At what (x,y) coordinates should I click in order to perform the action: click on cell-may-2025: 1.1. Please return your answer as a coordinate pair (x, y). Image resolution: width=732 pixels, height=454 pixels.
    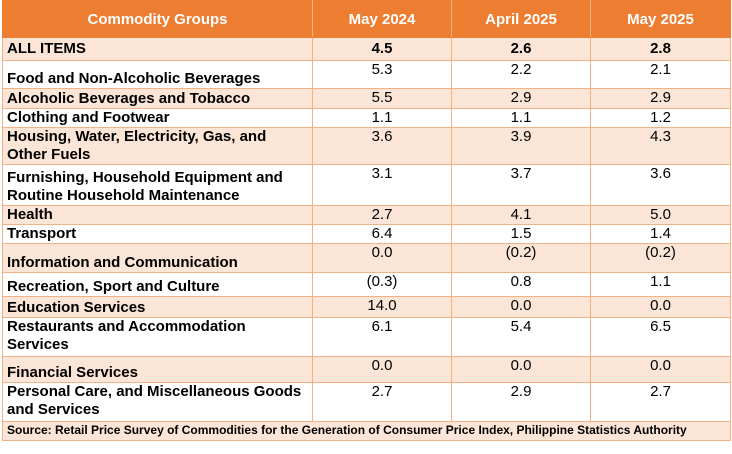
    Looking at the image, I should click on (660, 284).